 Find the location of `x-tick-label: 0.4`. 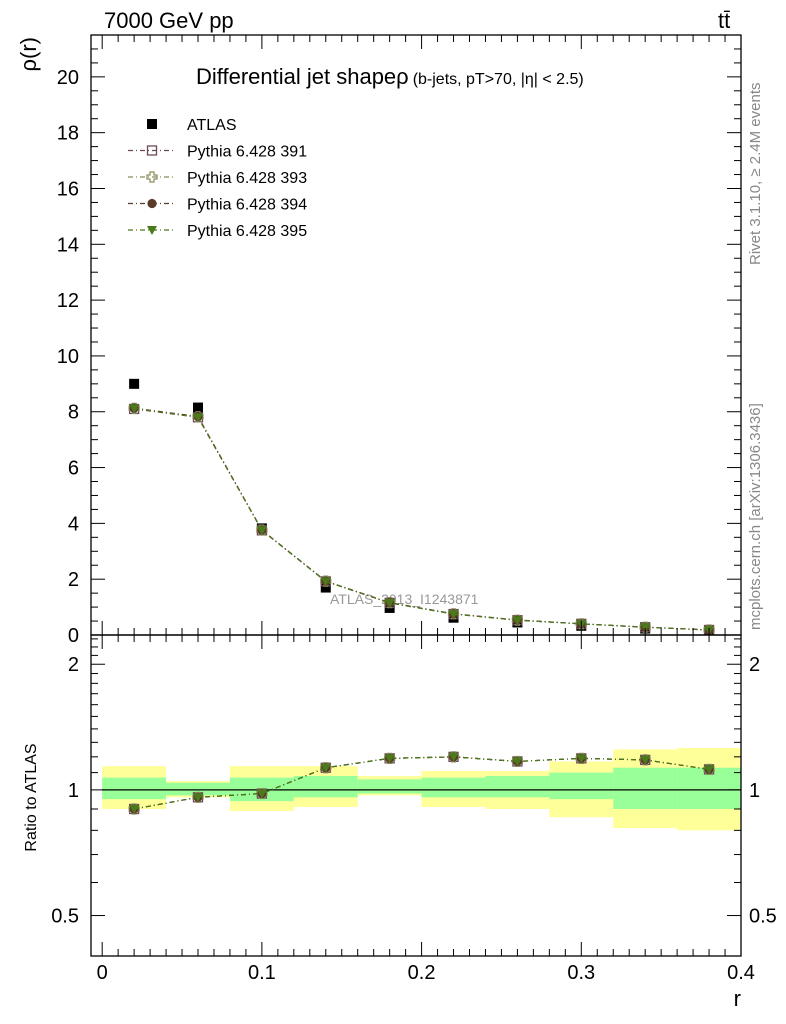

x-tick-label: 0.4 is located at coordinates (741, 973).